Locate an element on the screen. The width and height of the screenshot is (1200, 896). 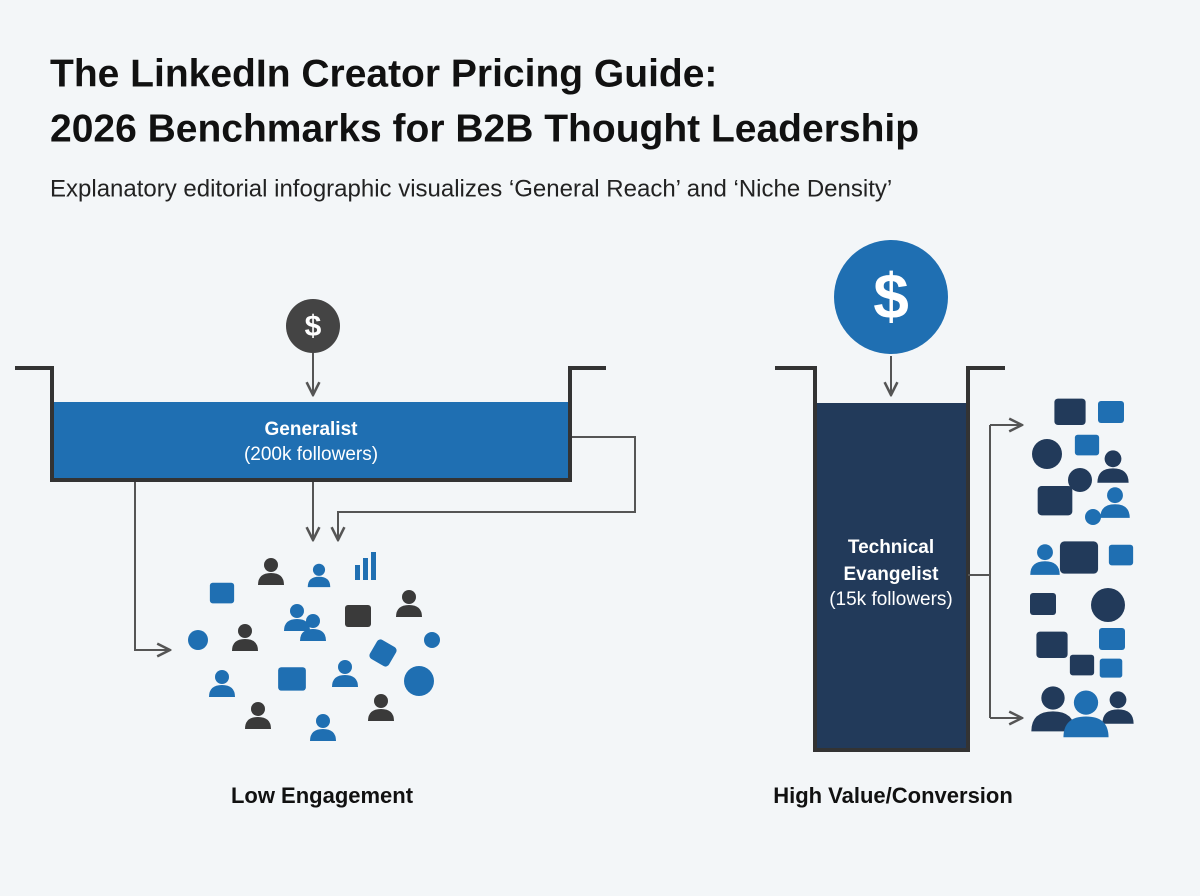
title-line: The LinkedIn Creator Pricing Guide: is located at coordinates (383, 73).